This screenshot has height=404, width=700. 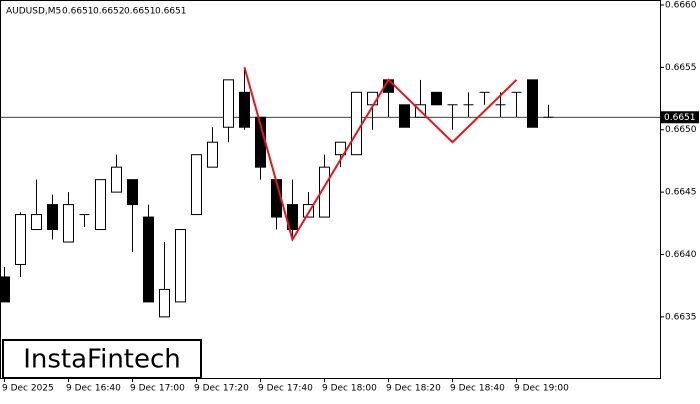 I want to click on x-tick-label: 9 Dec 18:20, so click(x=413, y=389).